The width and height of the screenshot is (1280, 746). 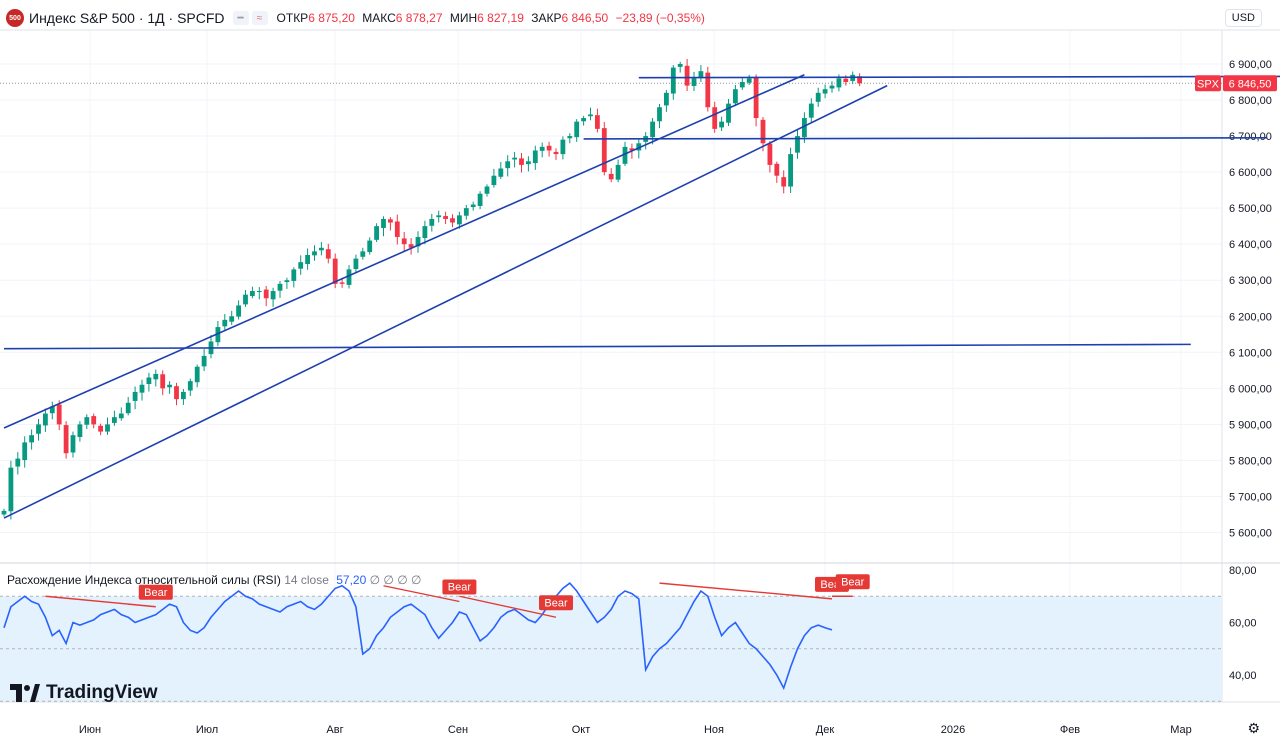 I want to click on rsi-band, so click(x=611, y=649).